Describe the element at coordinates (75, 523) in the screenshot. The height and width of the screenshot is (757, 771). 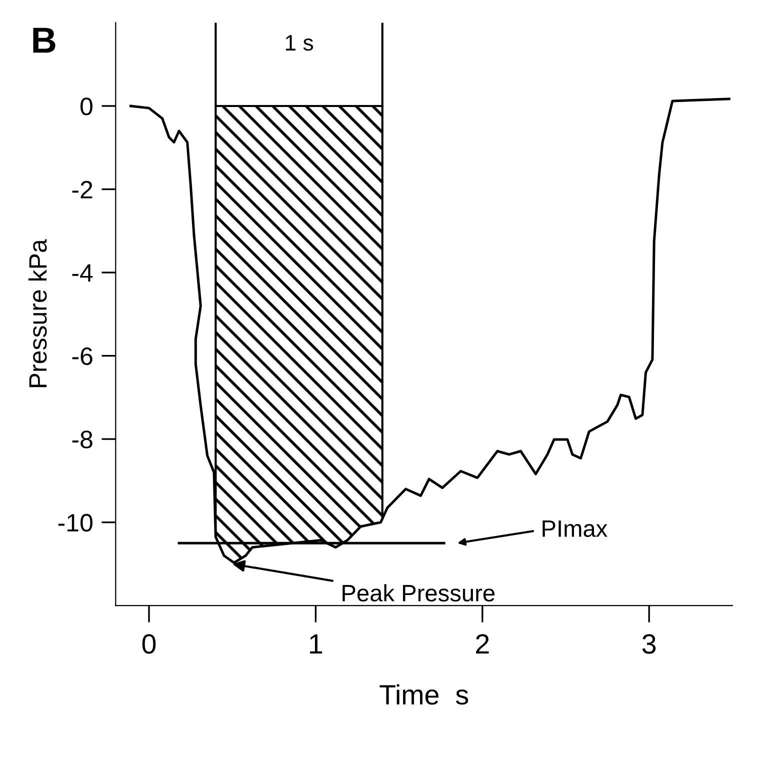
I see `y-tick-label: -10` at that location.